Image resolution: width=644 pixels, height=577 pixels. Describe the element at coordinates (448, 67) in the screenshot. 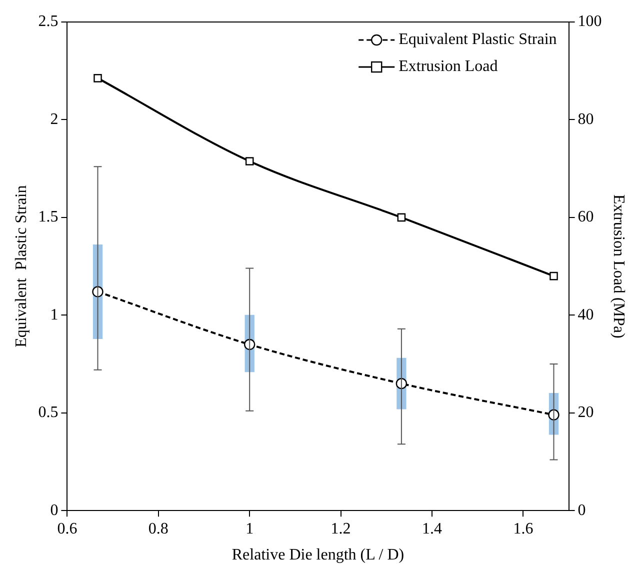

I see `legend-label: Extrusion Load` at that location.